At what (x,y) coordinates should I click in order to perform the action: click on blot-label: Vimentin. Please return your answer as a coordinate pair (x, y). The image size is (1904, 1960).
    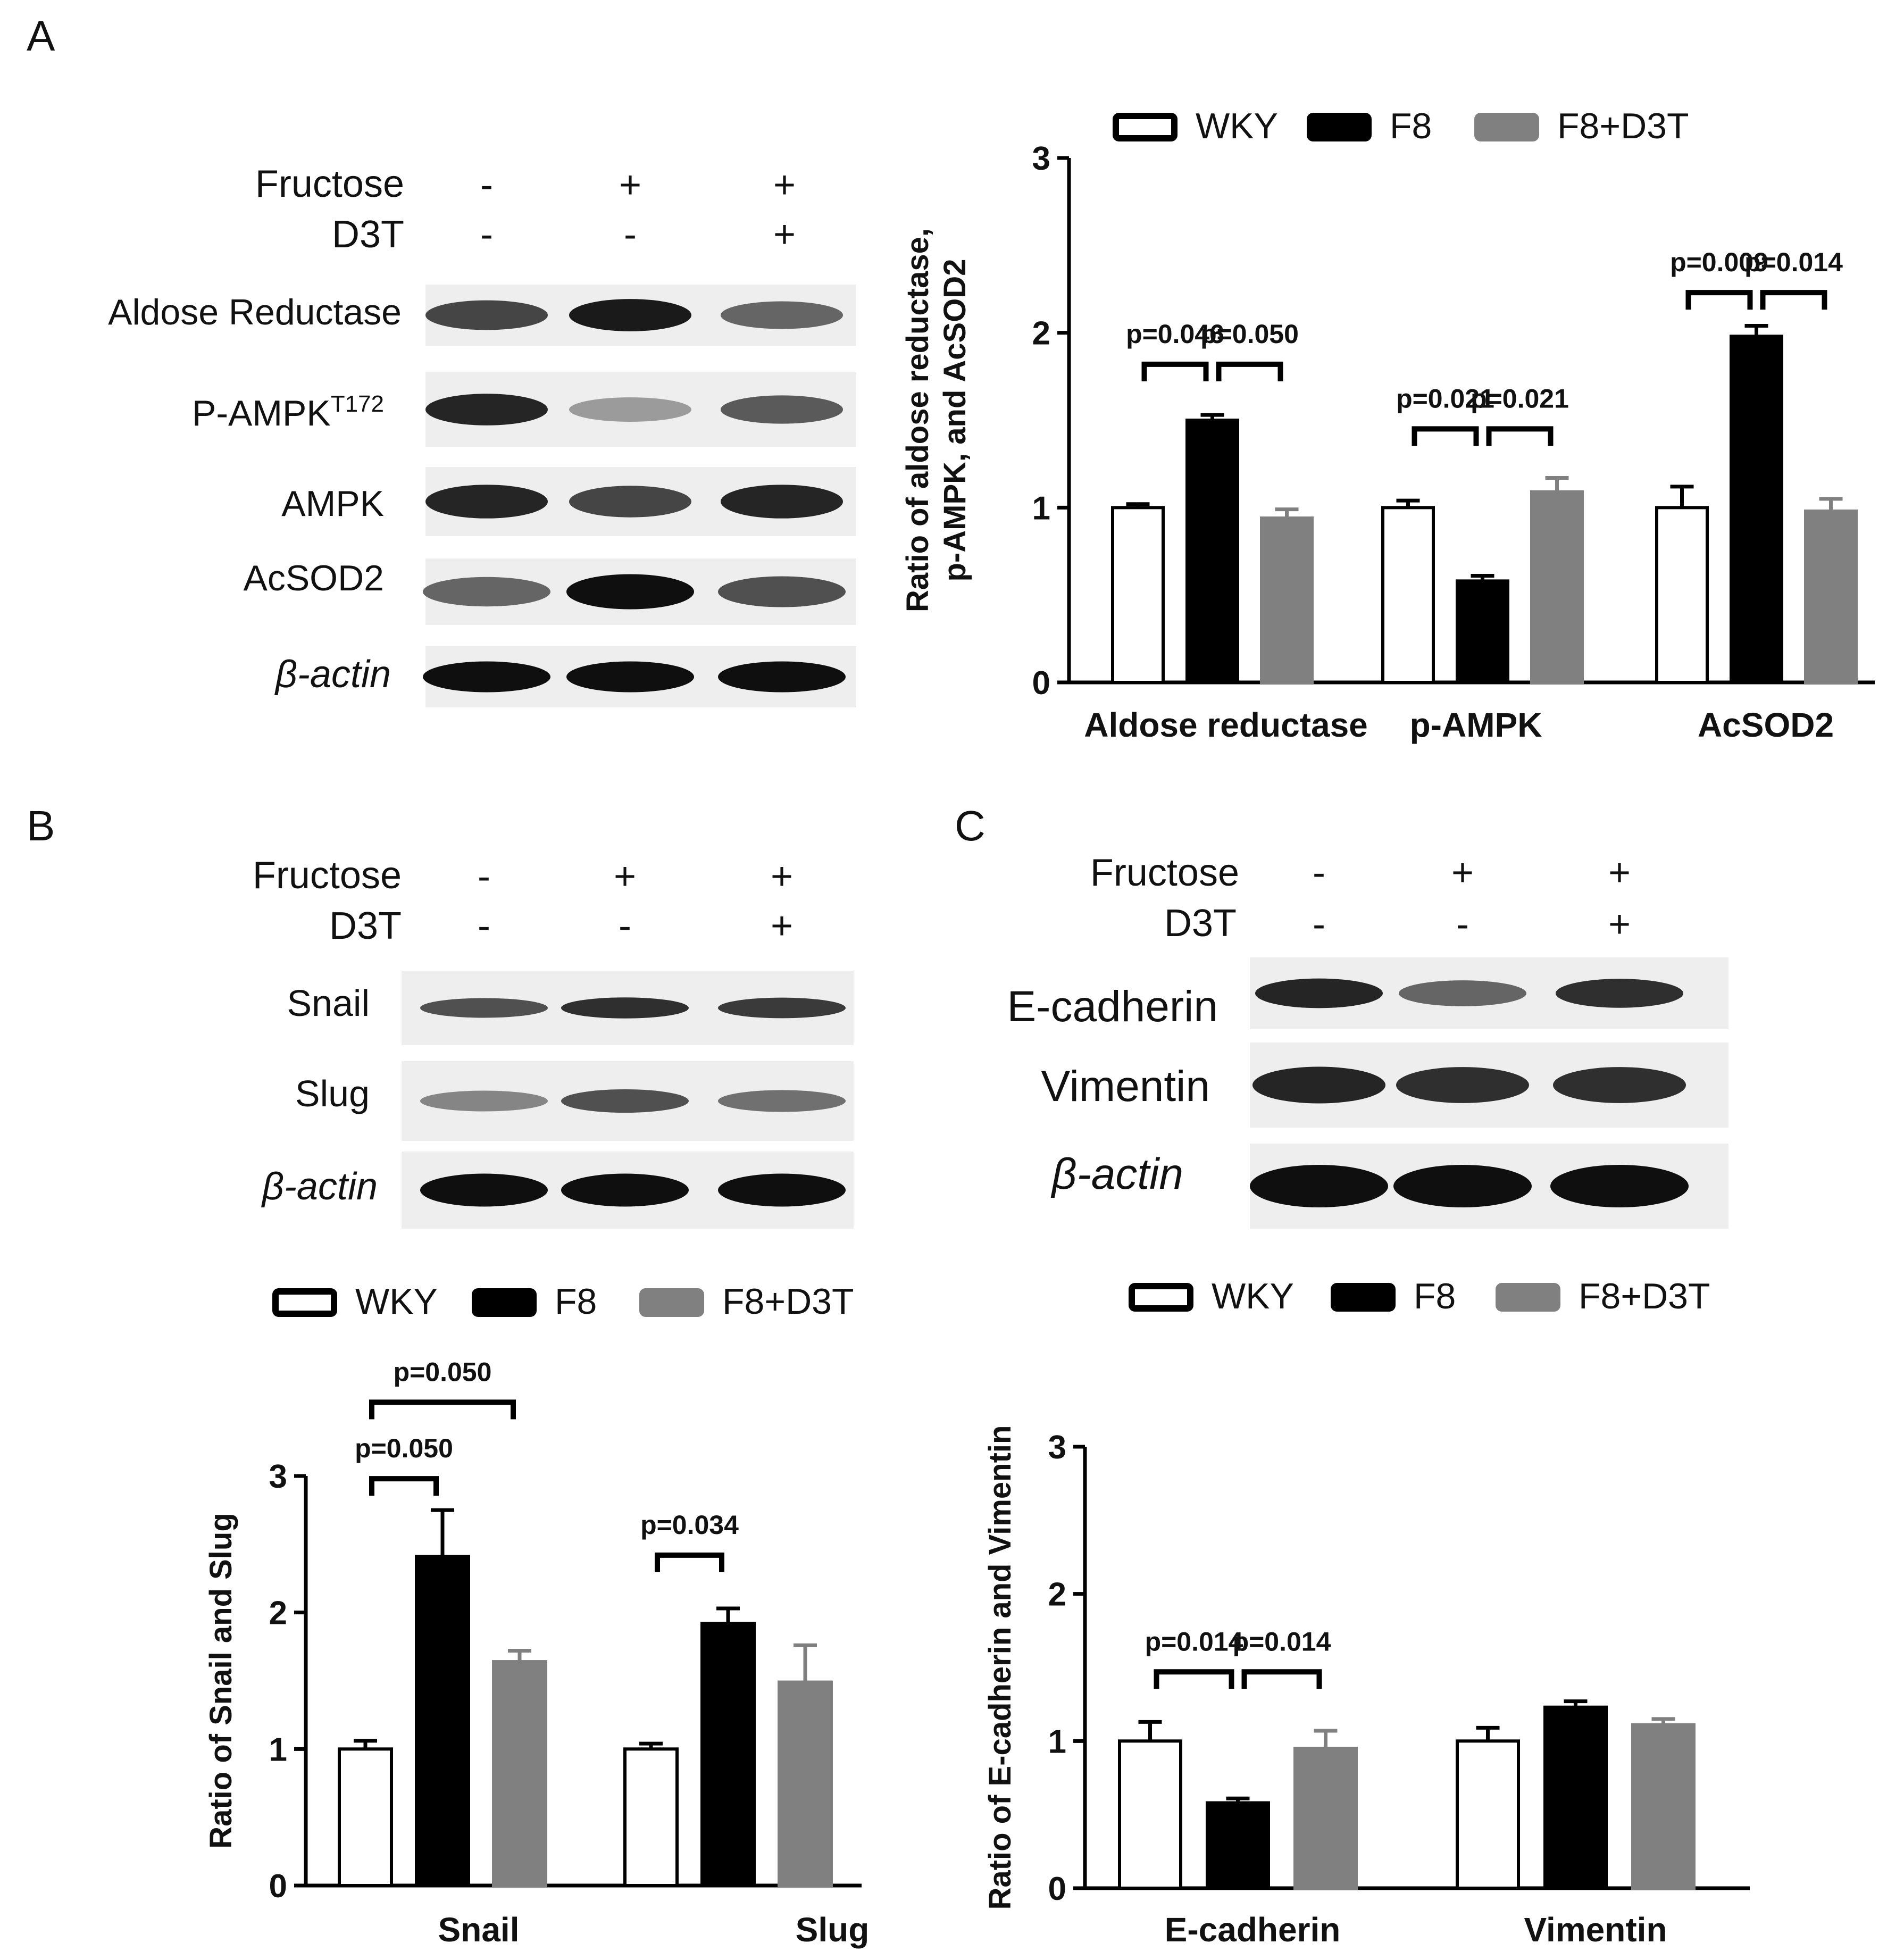
    Looking at the image, I should click on (1125, 1086).